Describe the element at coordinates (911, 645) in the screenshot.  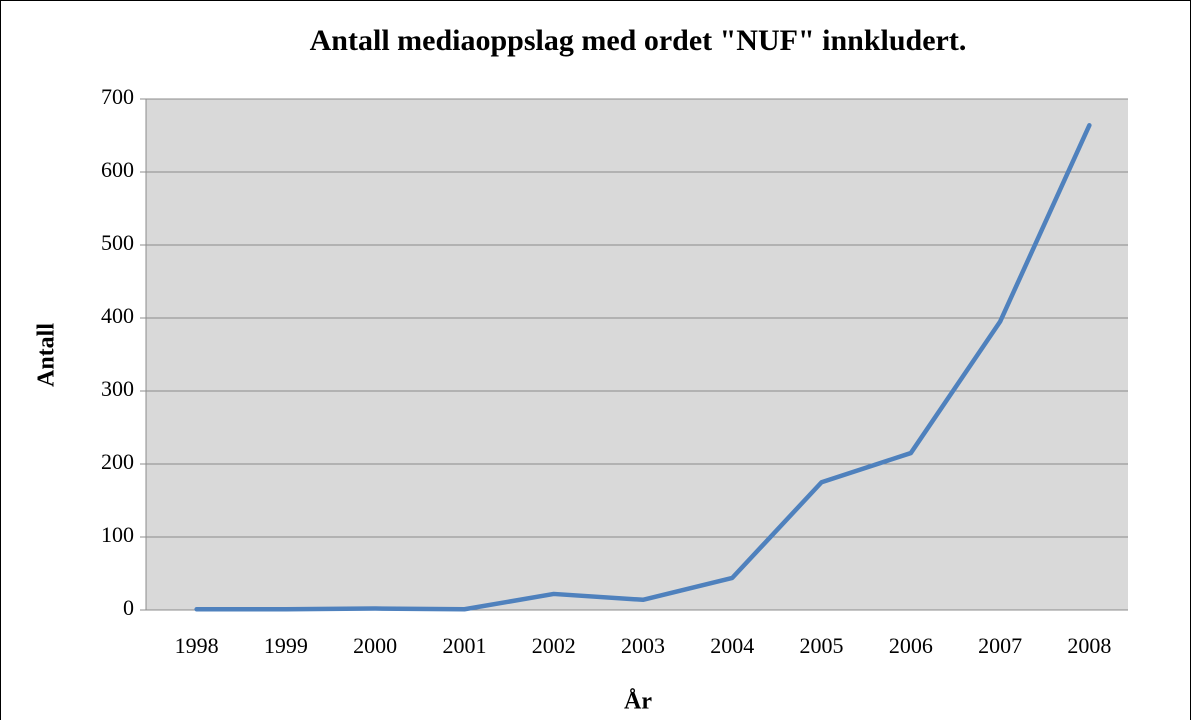
I see `x-tick-label: 2006` at that location.